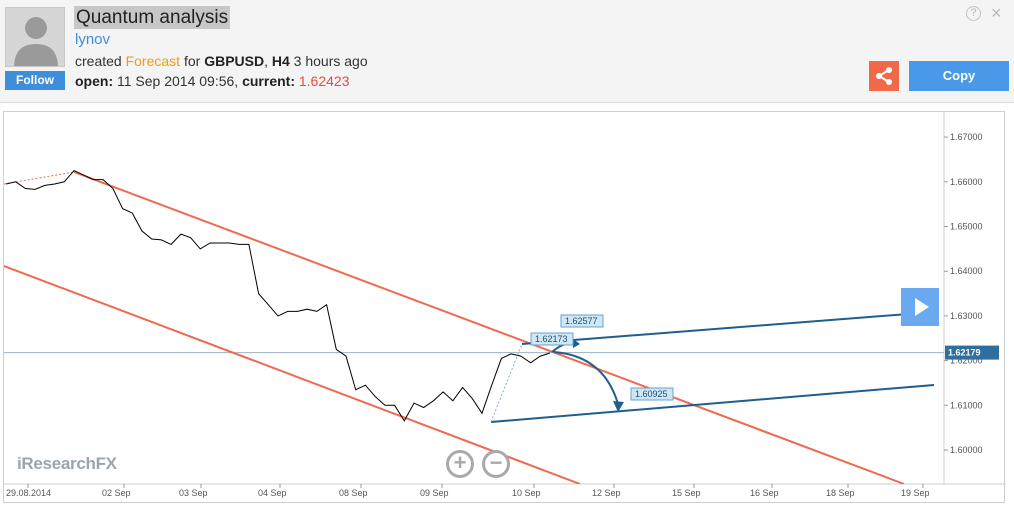 The height and width of the screenshot is (505, 1014). I want to click on for-word: for, so click(192, 61).